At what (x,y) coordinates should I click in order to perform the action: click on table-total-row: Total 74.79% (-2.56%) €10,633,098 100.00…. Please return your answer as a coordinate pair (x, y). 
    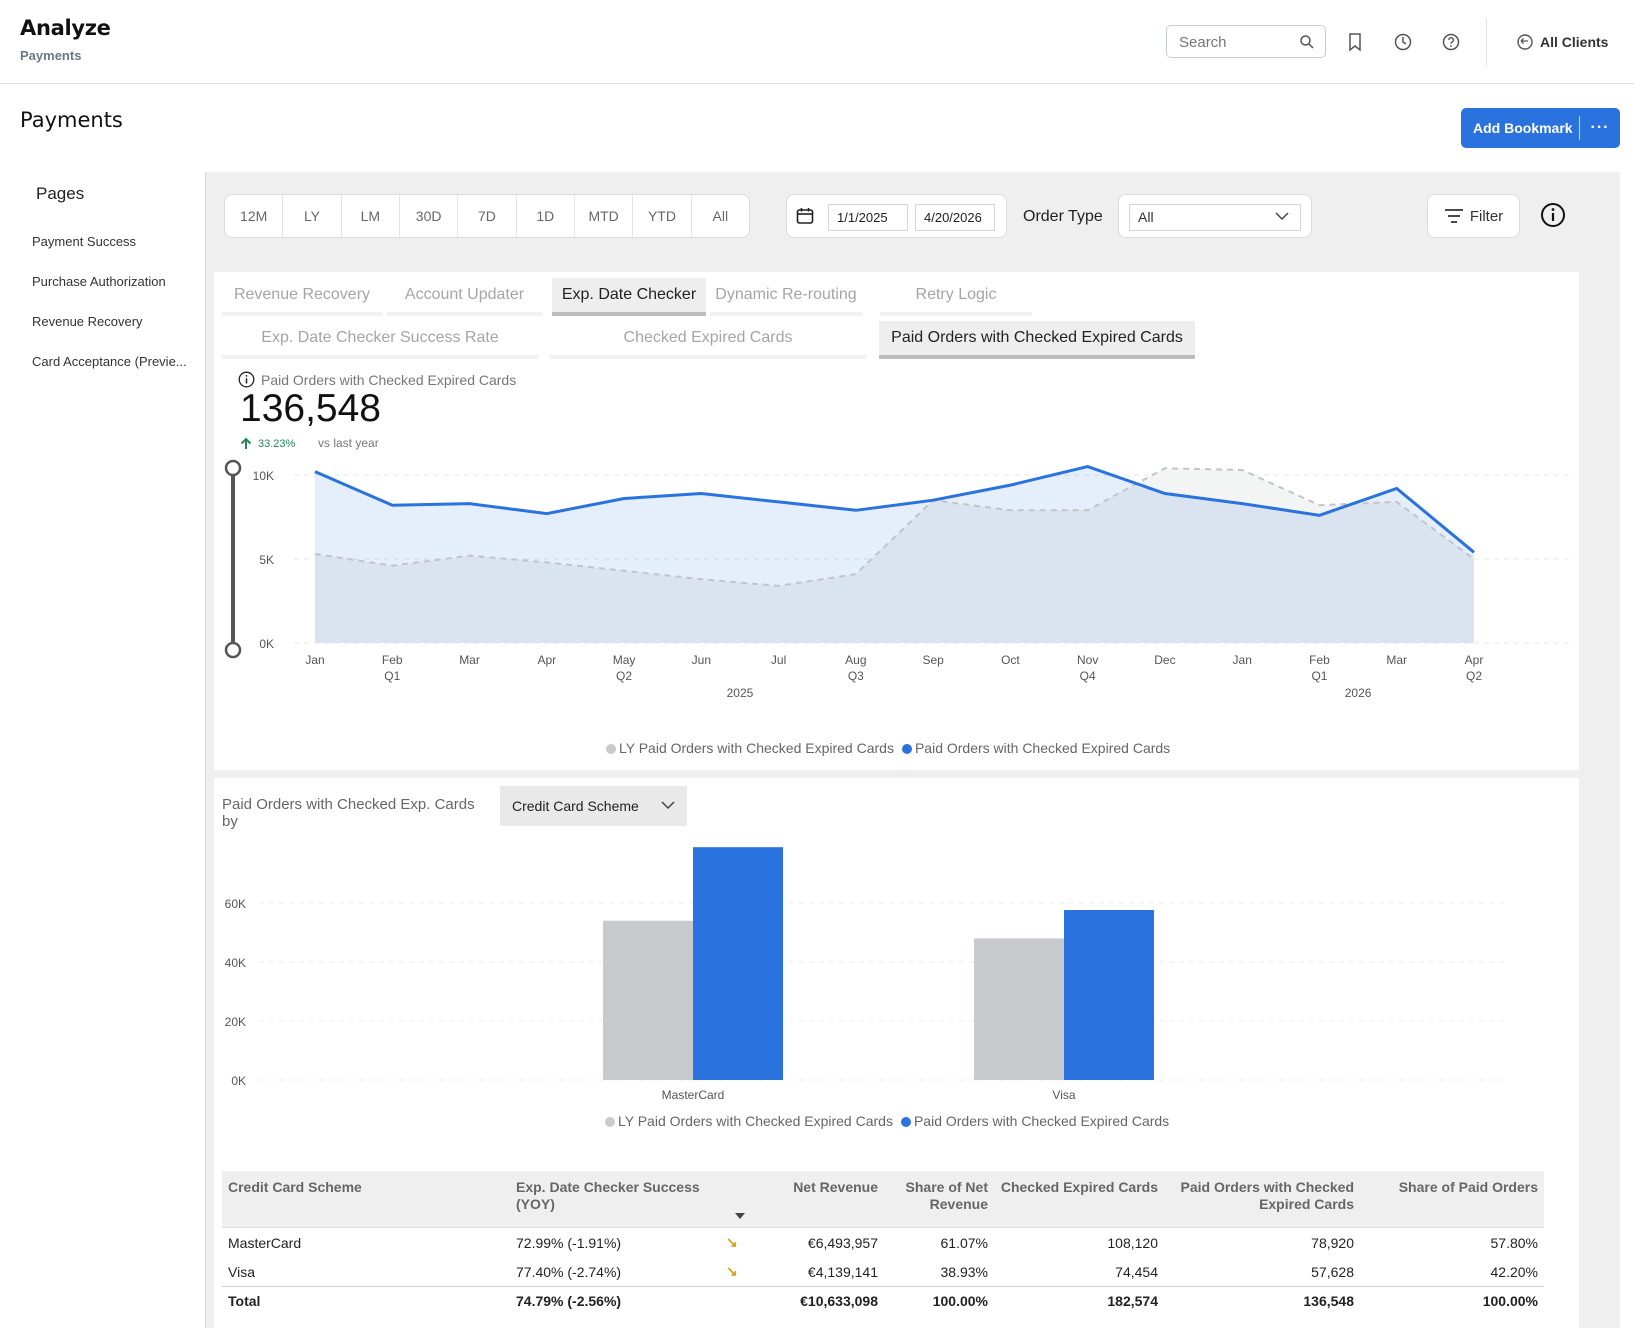
    Looking at the image, I should click on (883, 1301).